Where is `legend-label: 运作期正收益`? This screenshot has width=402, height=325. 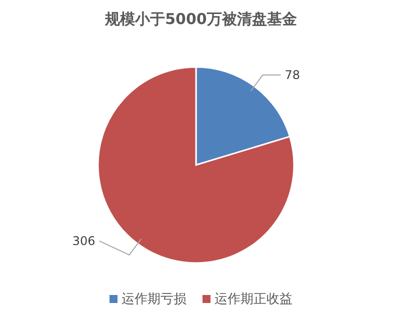
legend-label: 运作期正收益 is located at coordinates (253, 299).